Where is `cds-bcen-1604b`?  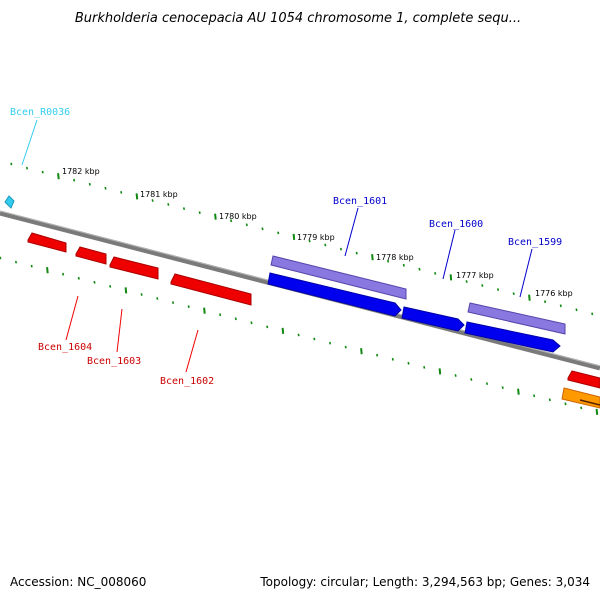 cds-bcen-1604b is located at coordinates (91, 255).